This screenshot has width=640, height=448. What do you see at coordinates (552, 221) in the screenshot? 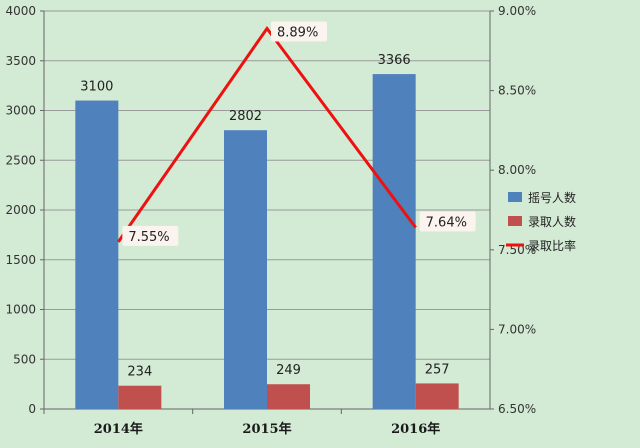
I see `legend-entry-label: 录取人数` at bounding box center [552, 221].